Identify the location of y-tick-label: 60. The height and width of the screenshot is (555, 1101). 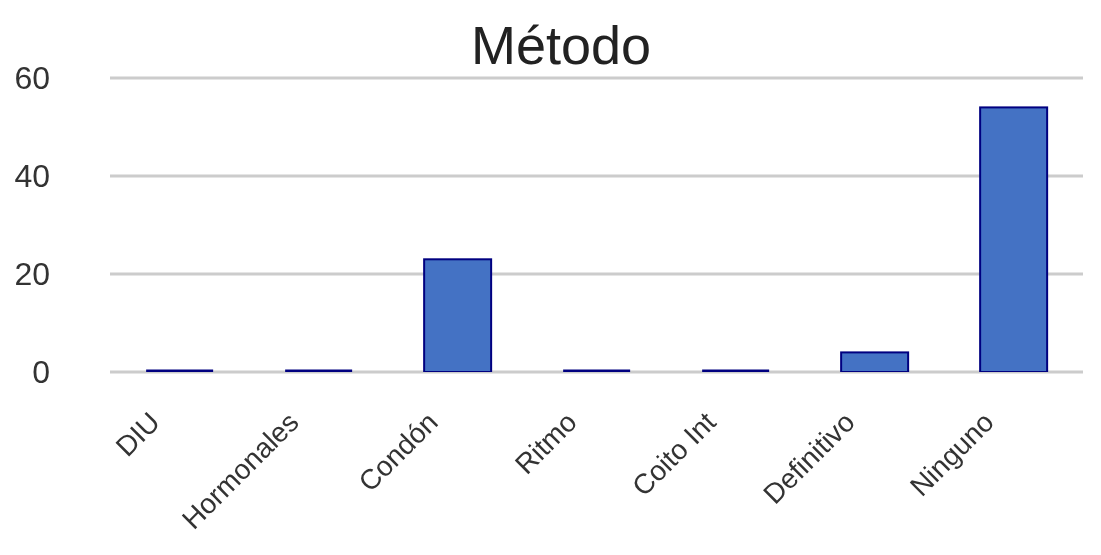
(32, 78).